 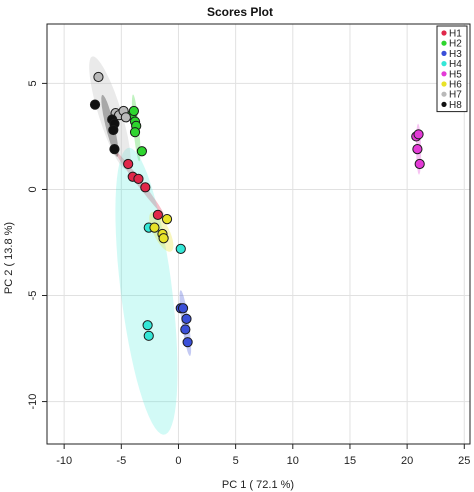 I want to click on legend-label-h5: H5, so click(x=455, y=74).